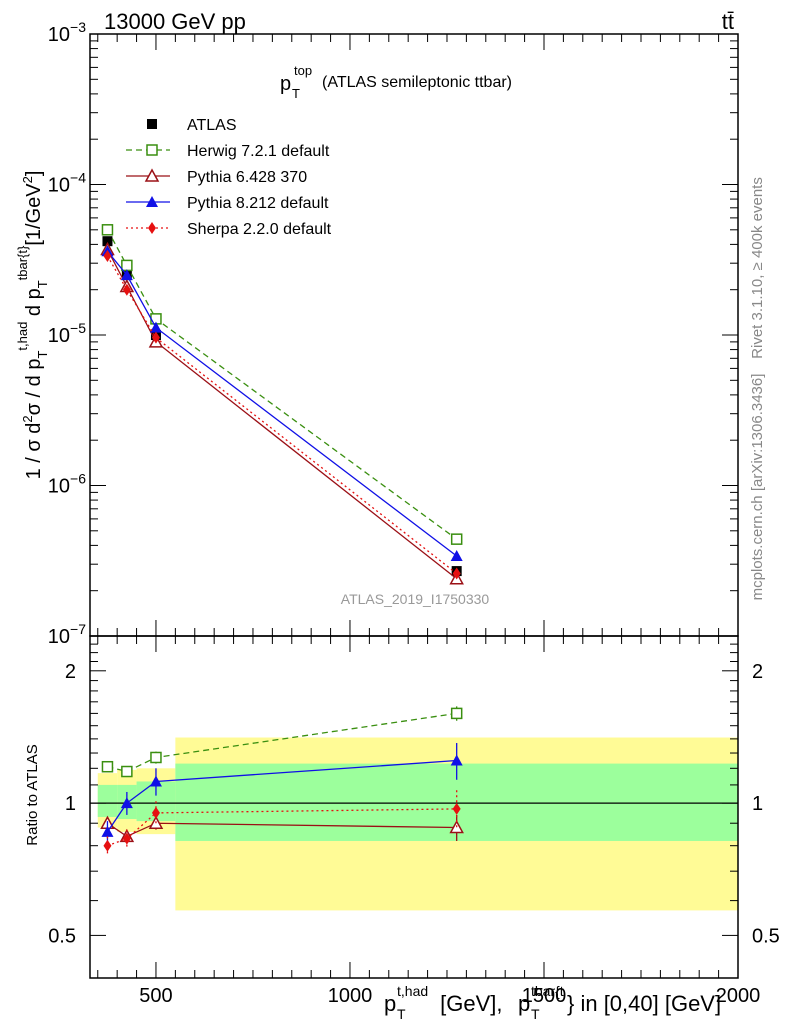 The image size is (786, 1024). I want to click on ratio-y-tick-label-left: 1, so click(70, 804).